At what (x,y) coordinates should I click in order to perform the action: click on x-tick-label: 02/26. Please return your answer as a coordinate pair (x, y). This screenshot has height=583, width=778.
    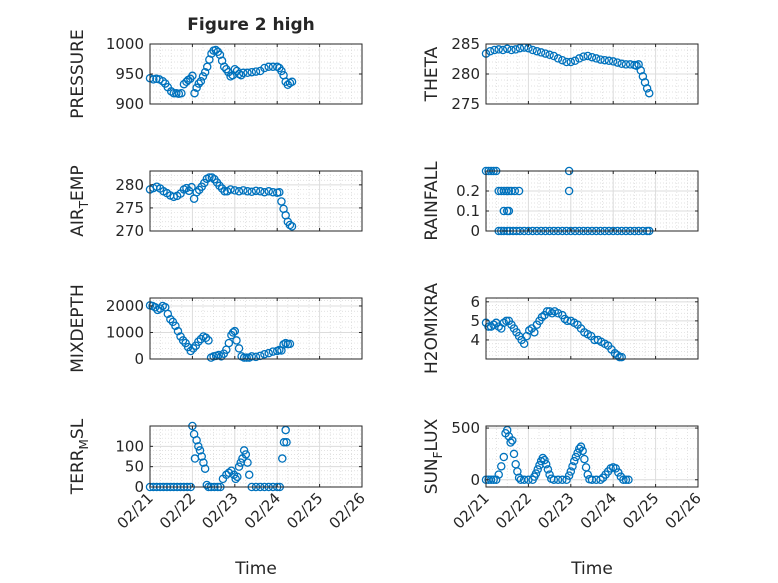
    Looking at the image, I should click on (683, 510).